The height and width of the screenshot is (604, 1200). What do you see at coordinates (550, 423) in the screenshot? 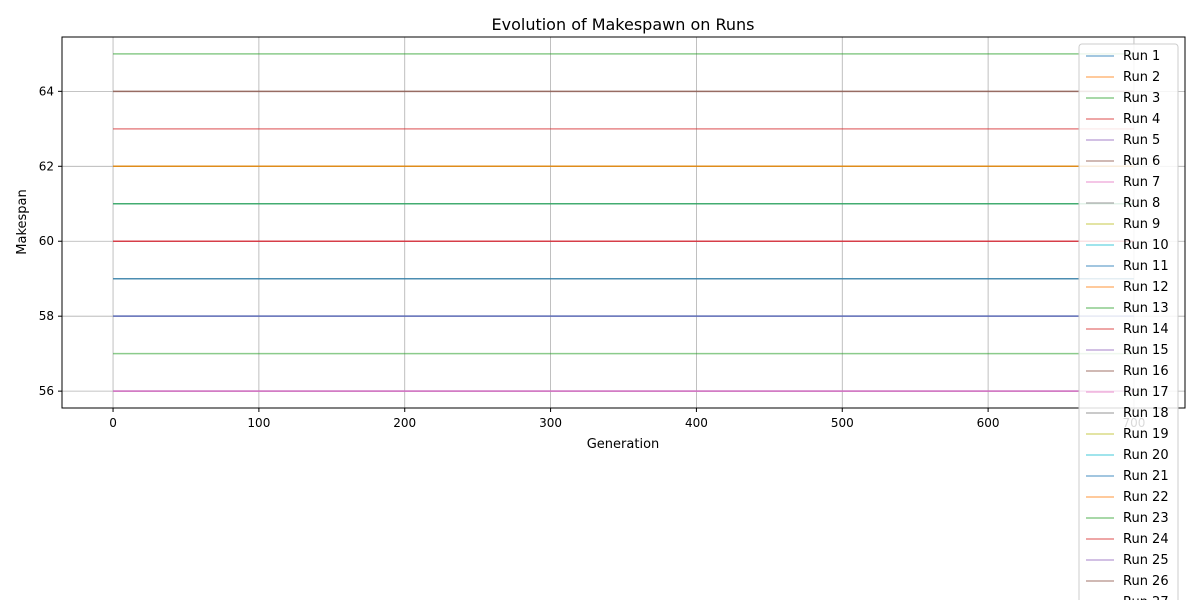
I see `x-tick-label: 300` at bounding box center [550, 423].